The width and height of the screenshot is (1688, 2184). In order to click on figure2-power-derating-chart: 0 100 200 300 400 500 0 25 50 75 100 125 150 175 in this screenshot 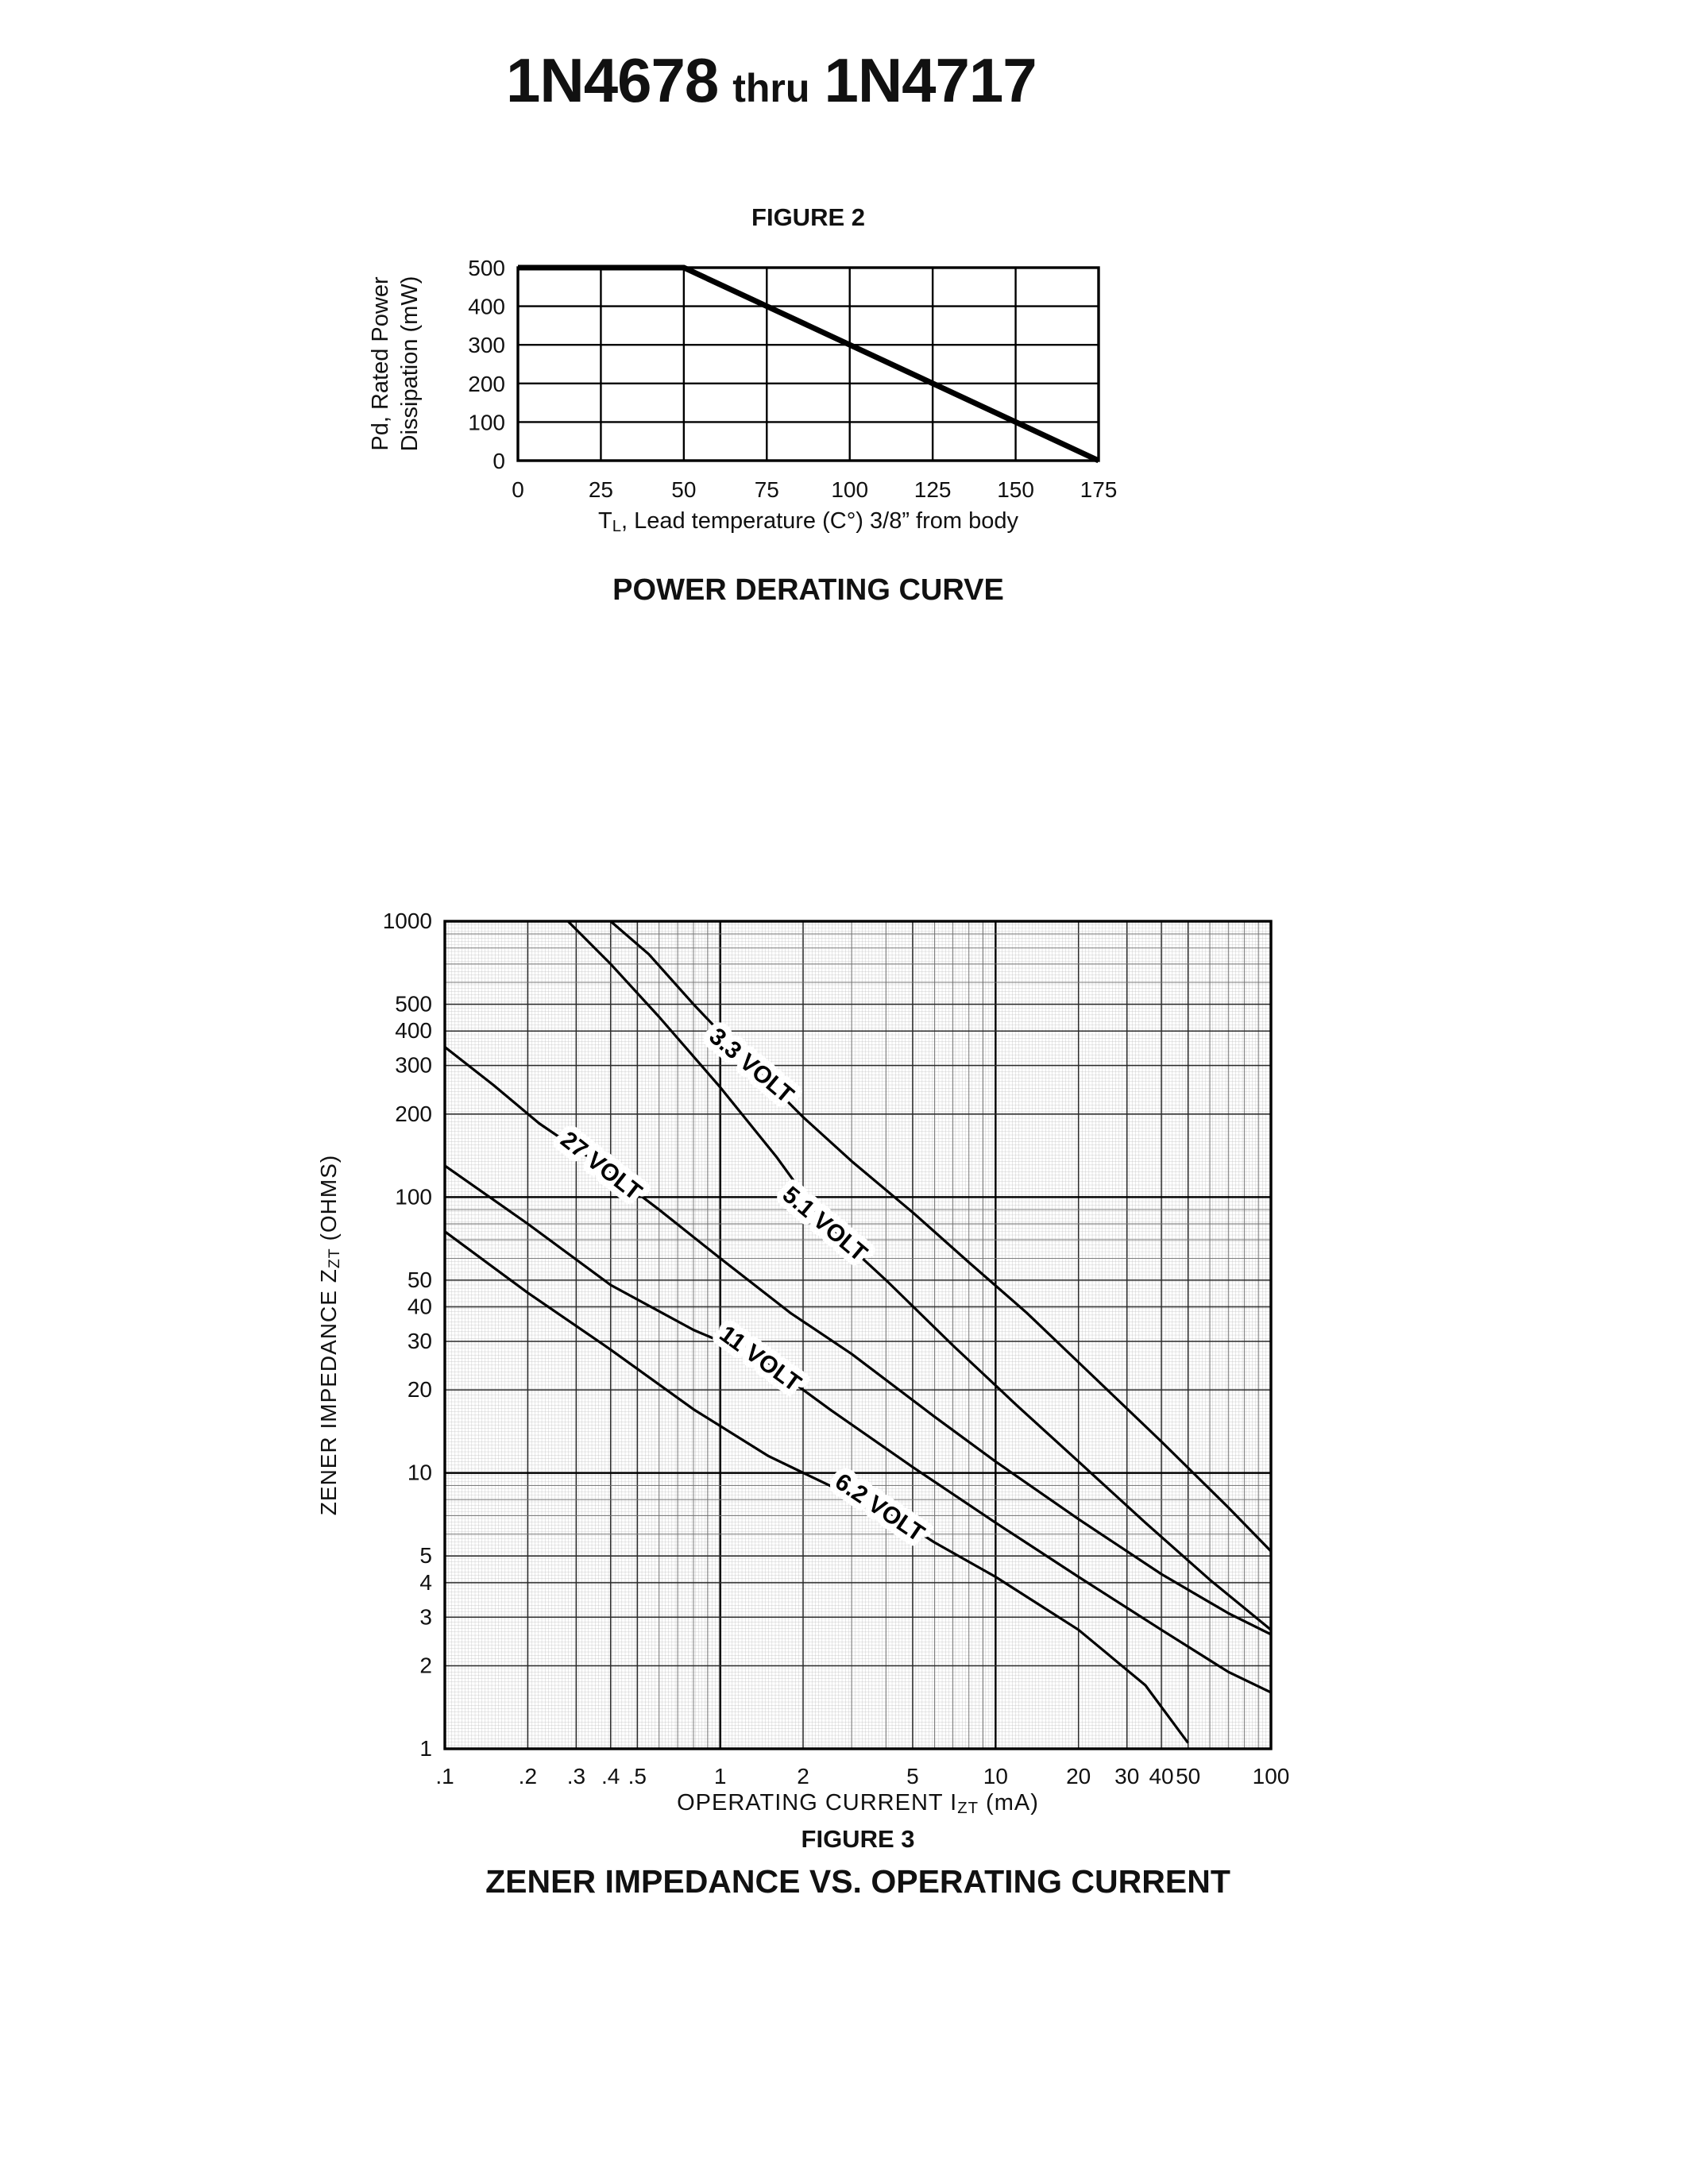, I will do `click(793, 381)`.